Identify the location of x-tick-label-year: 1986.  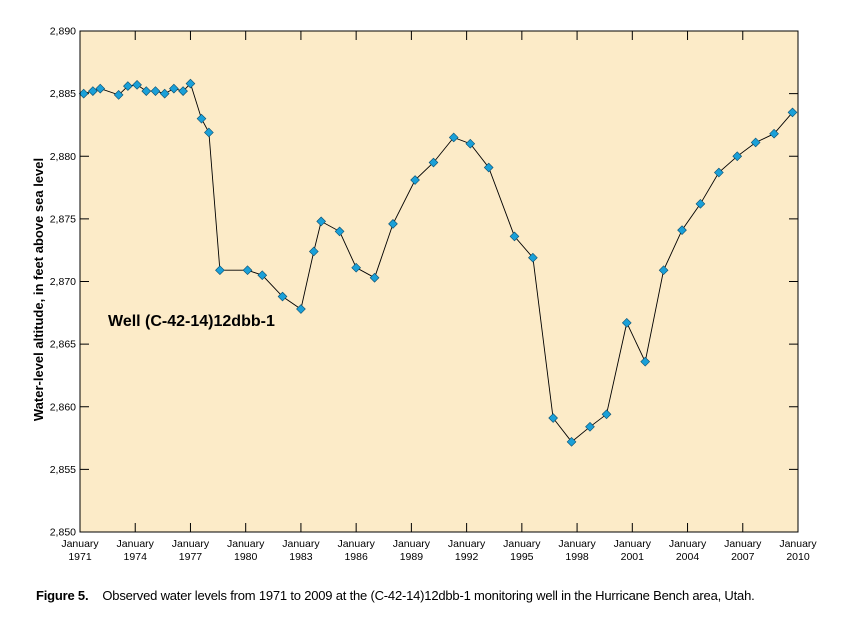
(356, 557).